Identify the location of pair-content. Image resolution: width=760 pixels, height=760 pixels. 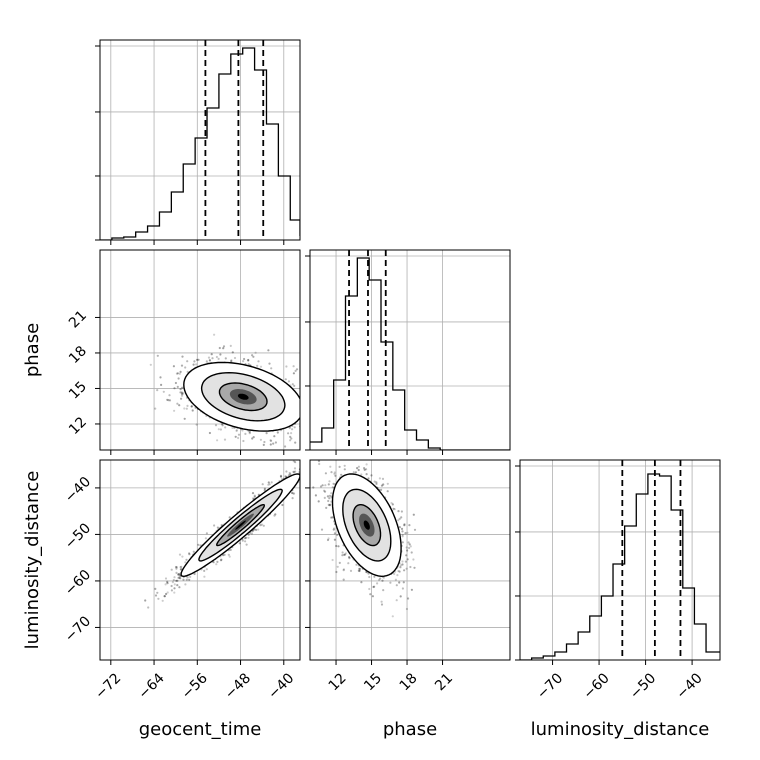
(208, 560).